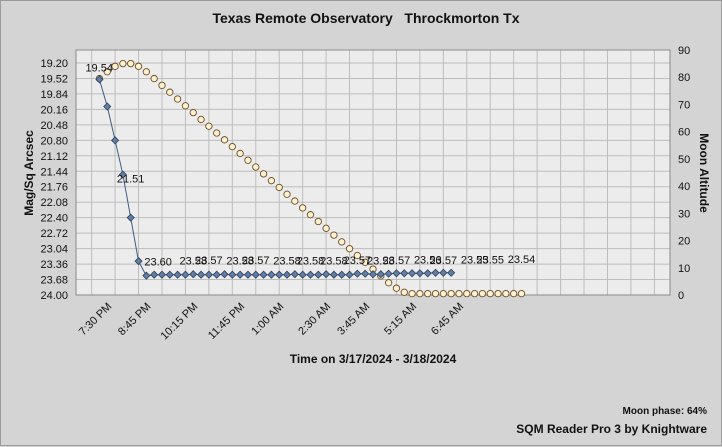 This screenshot has height=447, width=722. What do you see at coordinates (54, 126) in the screenshot?
I see `y-left-tick-label: 20.48` at bounding box center [54, 126].